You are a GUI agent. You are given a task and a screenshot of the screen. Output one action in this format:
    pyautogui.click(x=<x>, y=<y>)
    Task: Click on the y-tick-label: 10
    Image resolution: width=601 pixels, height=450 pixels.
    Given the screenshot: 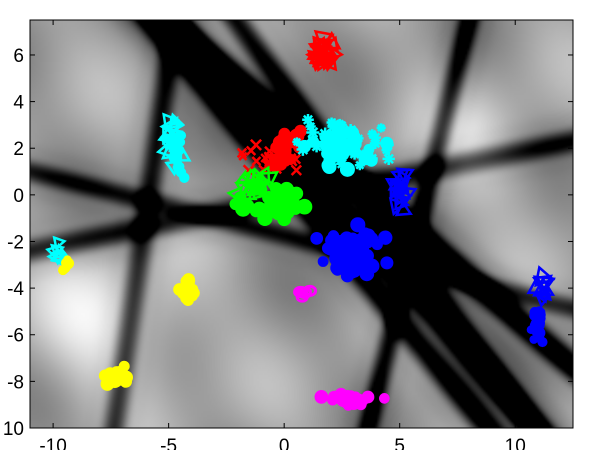 What is the action you would take?
    pyautogui.click(x=13, y=429)
    